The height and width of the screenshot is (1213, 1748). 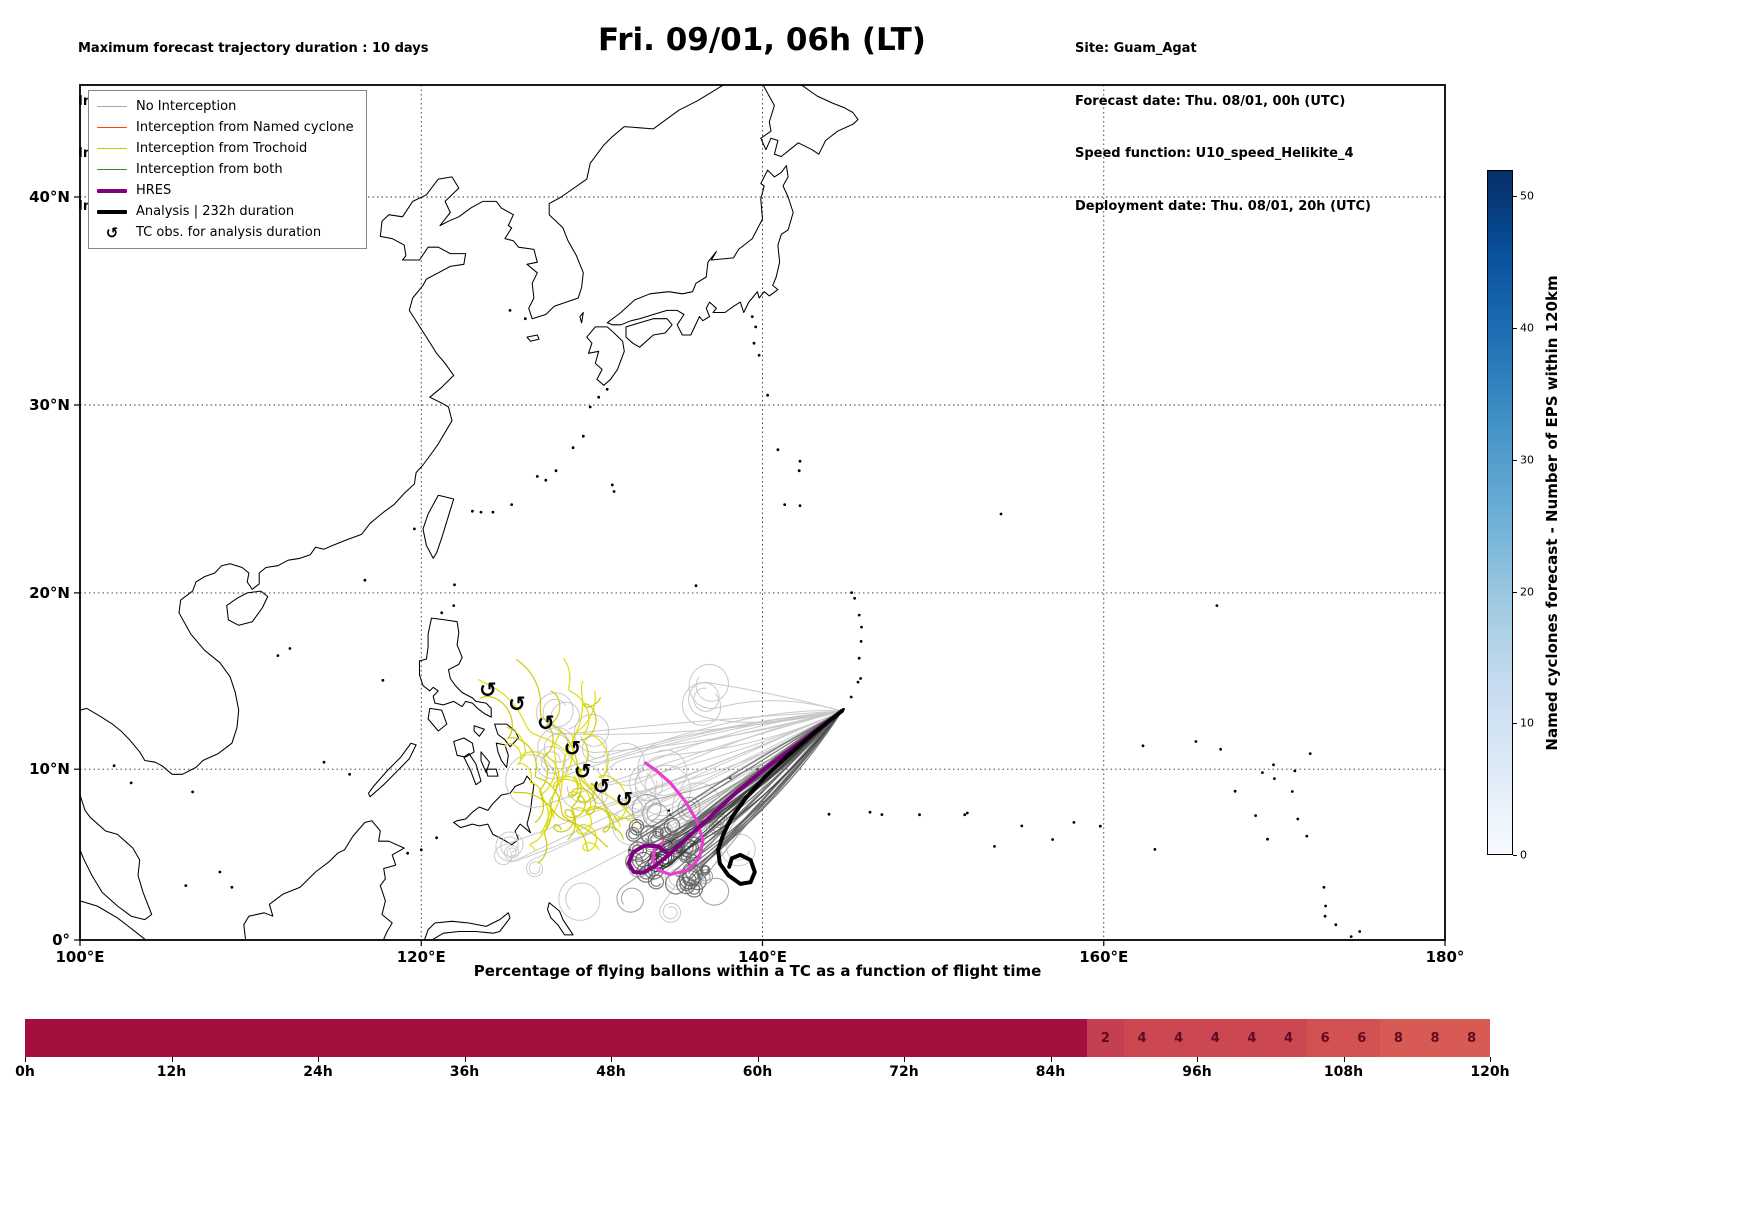 I want to click on legend-item: Interception from both, so click(x=225, y=169).